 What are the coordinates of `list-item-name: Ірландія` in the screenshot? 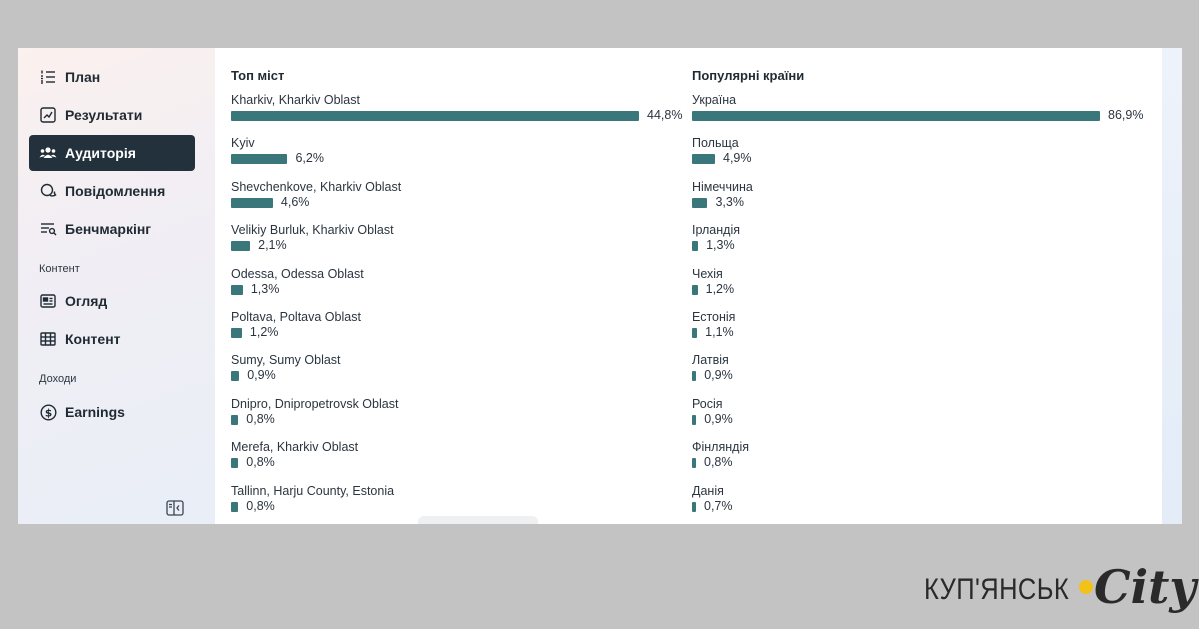 It's located at (716, 230).